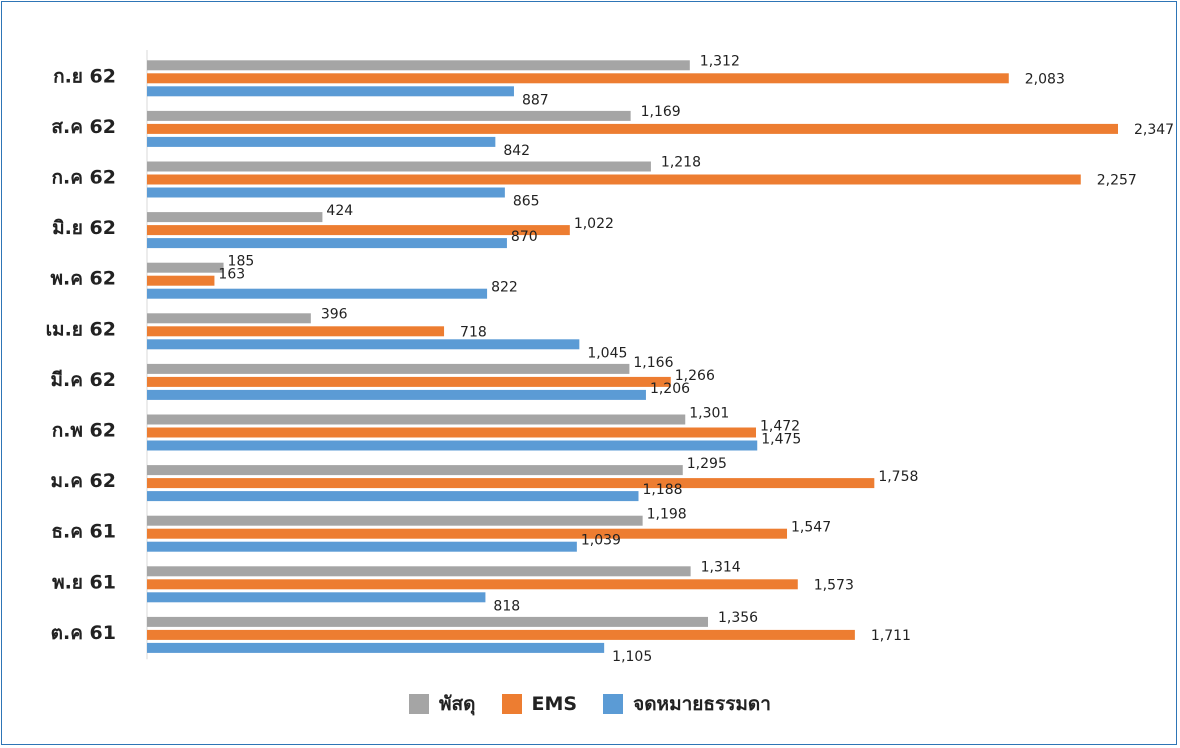 The width and height of the screenshot is (1180, 748). I want to click on category-label: ก.ย 62, so click(84, 76).